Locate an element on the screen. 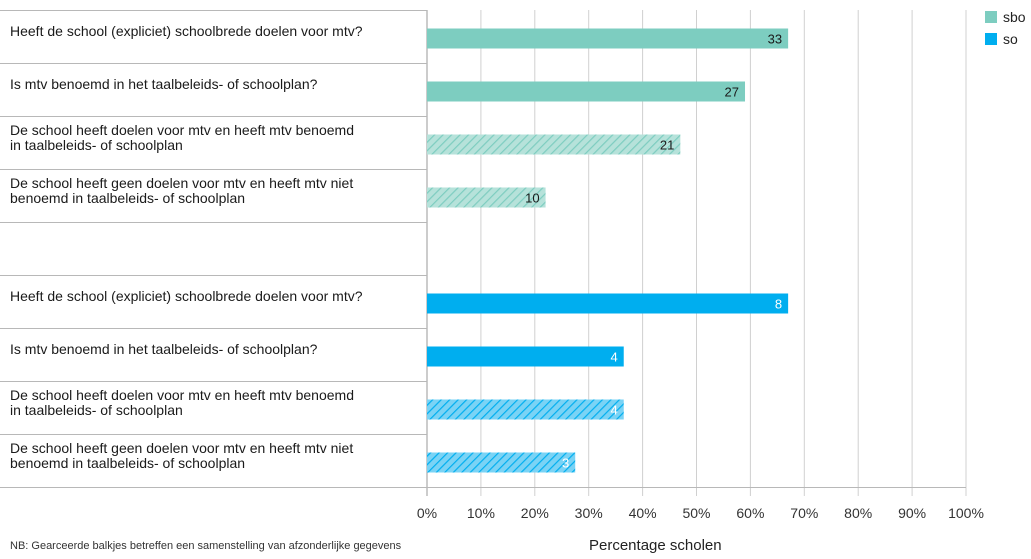 The width and height of the screenshot is (1031, 559). legend-swatch-so is located at coordinates (991, 39).